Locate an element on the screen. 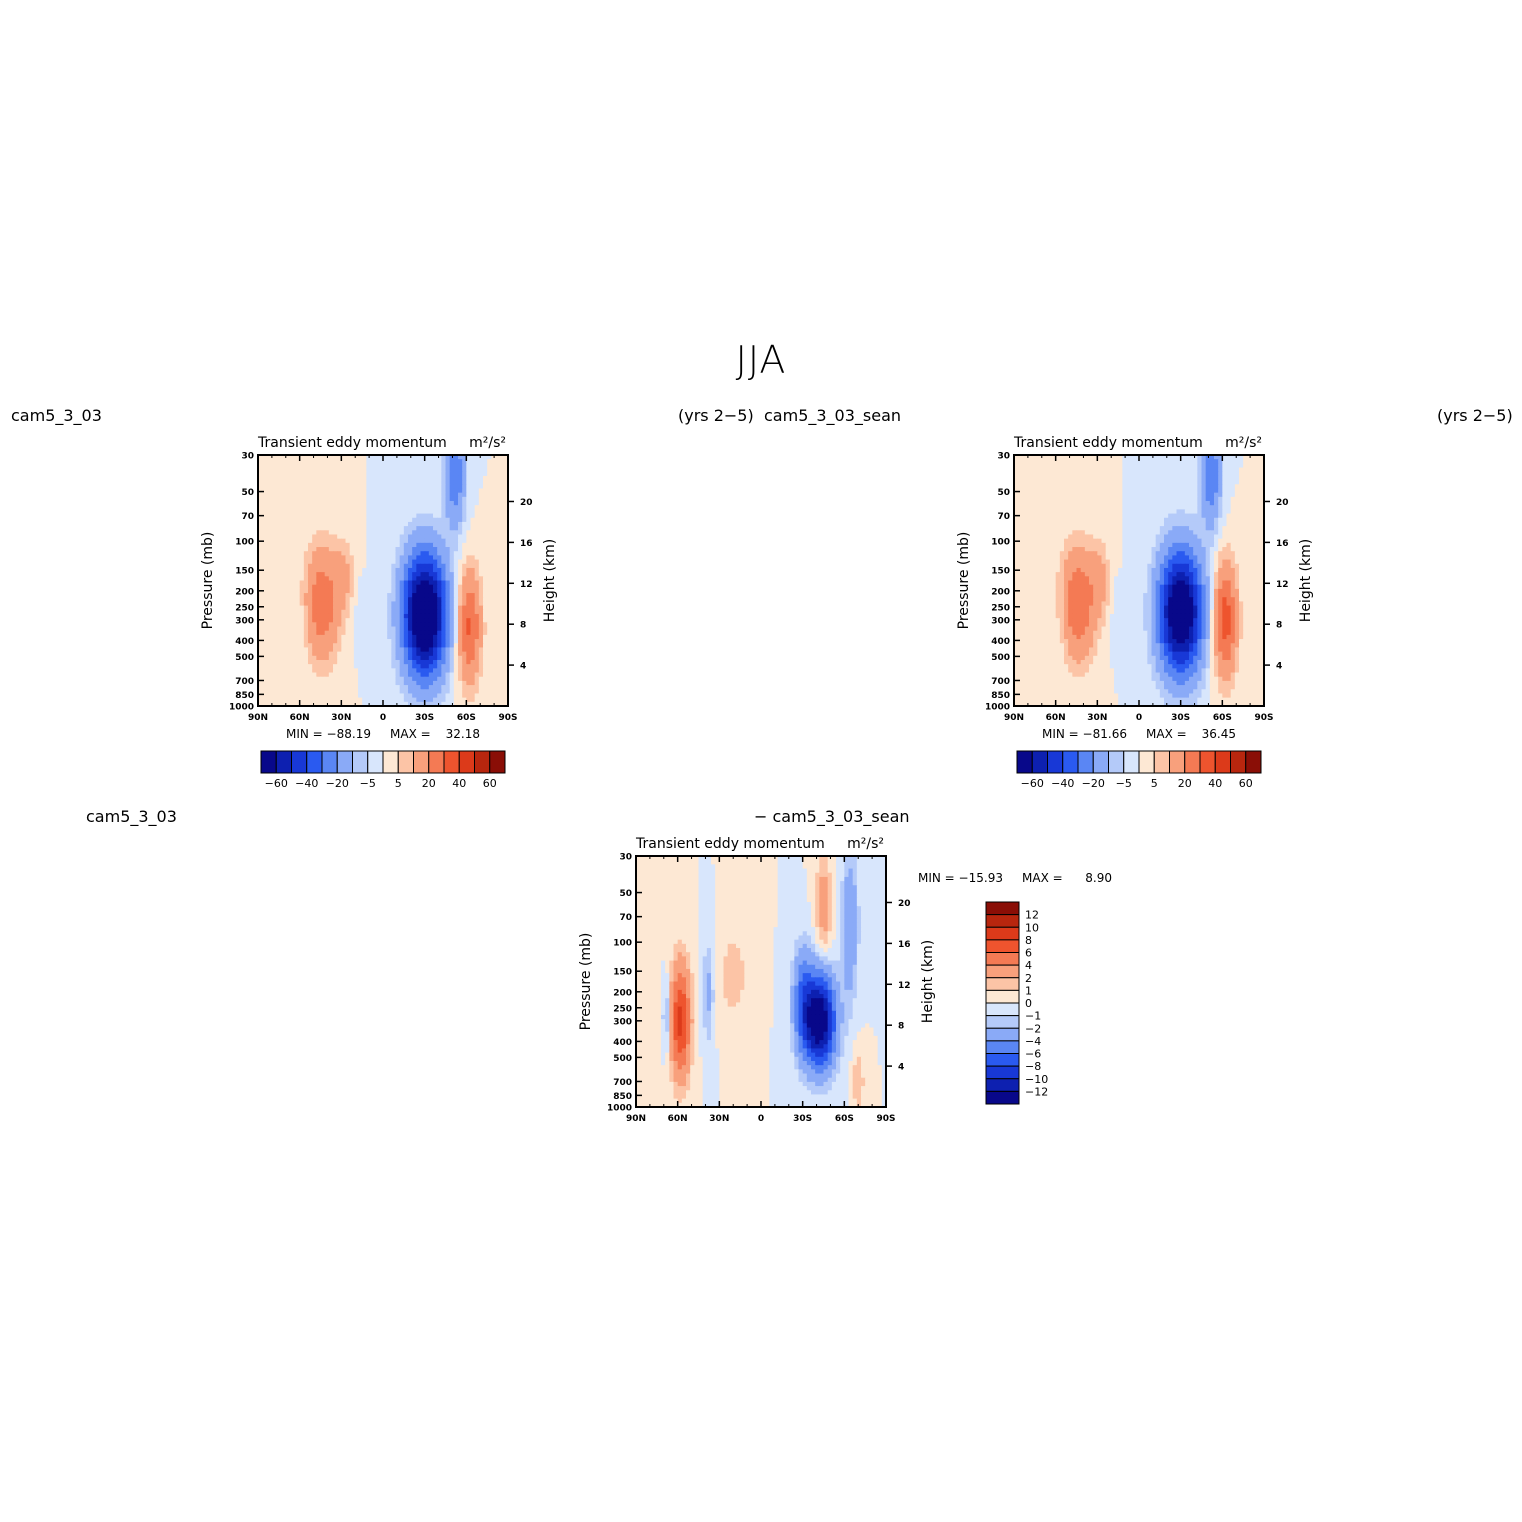 The height and width of the screenshot is (1522, 1522). y-axis-label: Pressure (mb) is located at coordinates (208, 581).